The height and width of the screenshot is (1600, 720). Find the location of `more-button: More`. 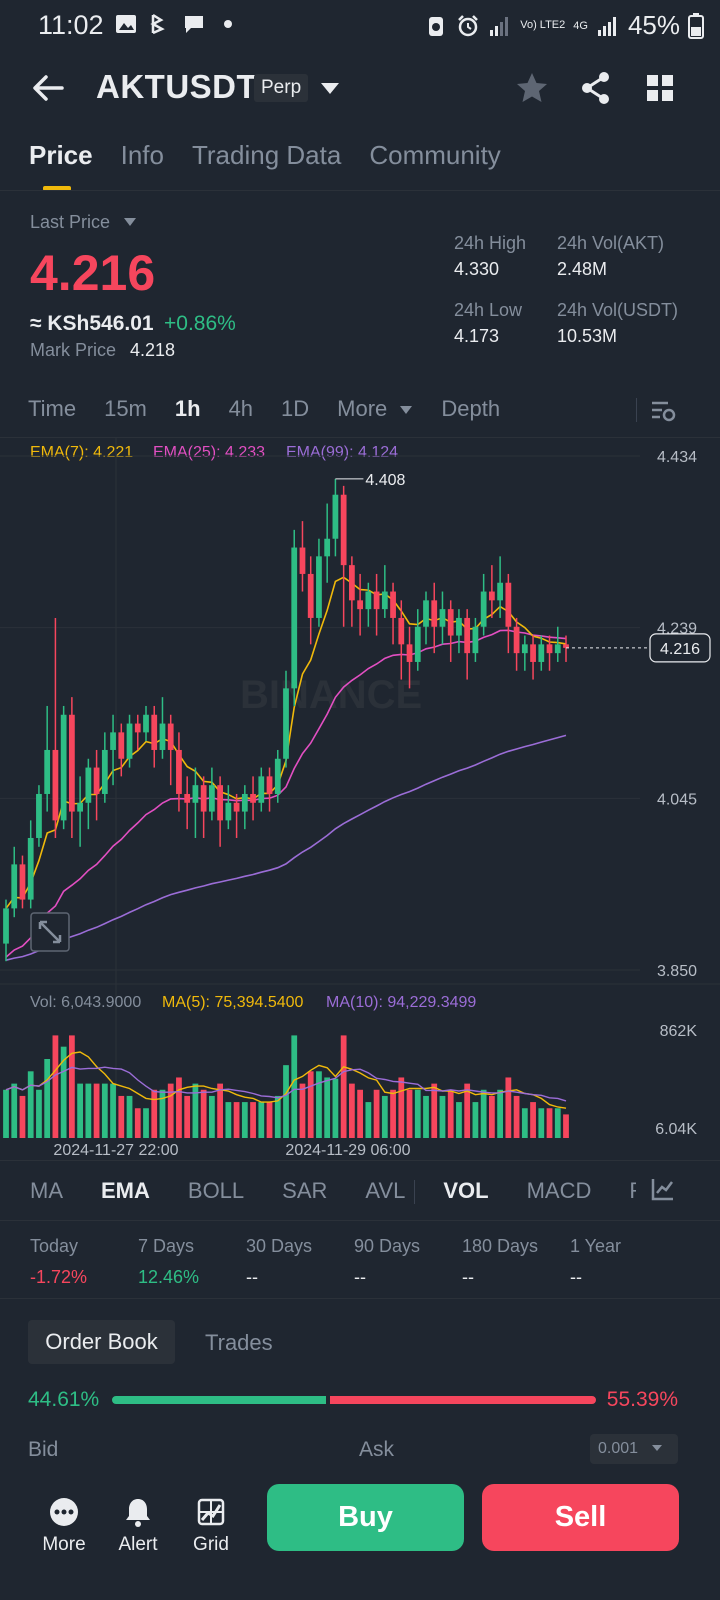

more-button: More is located at coordinates (64, 1526).